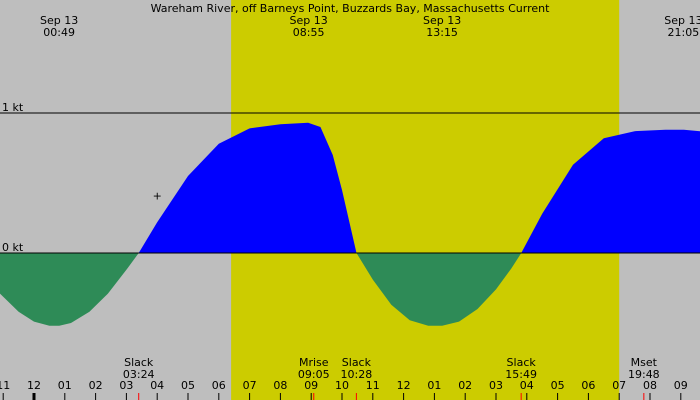 This screenshot has width=700, height=400. I want to click on current-time-marker: +, so click(157, 196).